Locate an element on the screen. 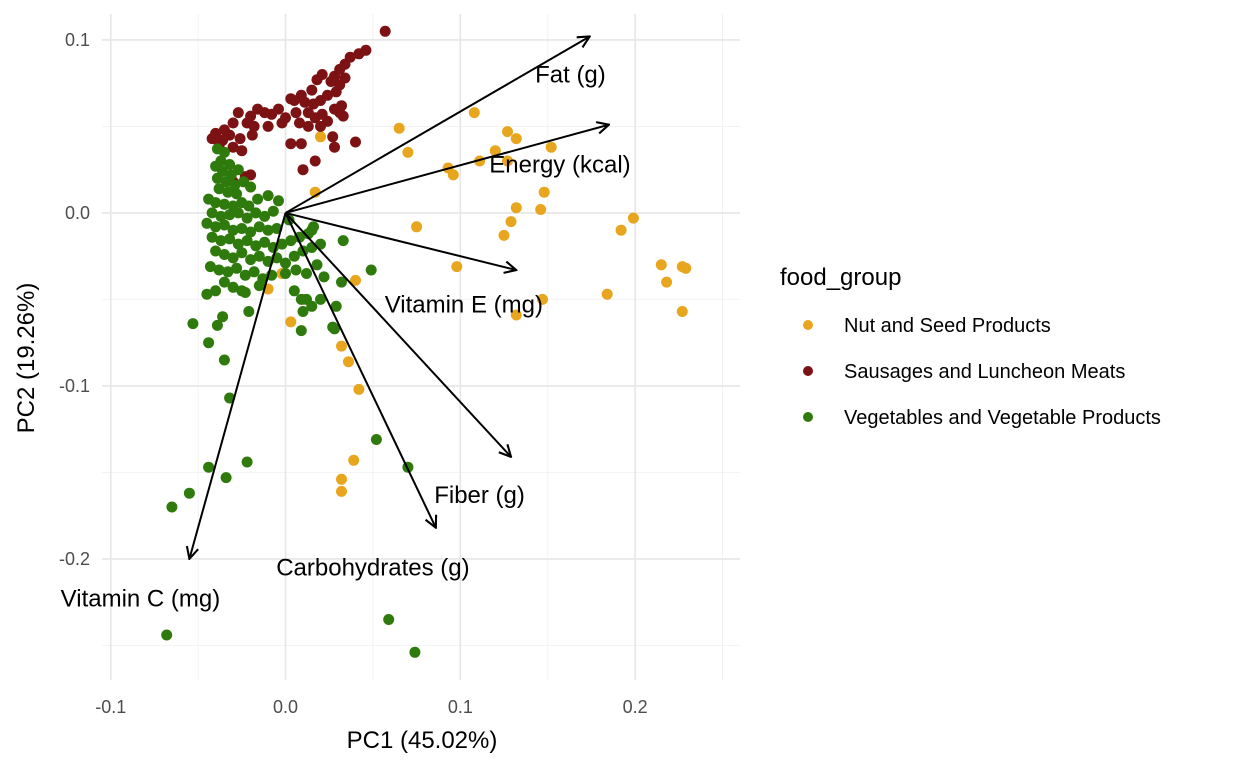  legend-key-veg is located at coordinates (808, 417).